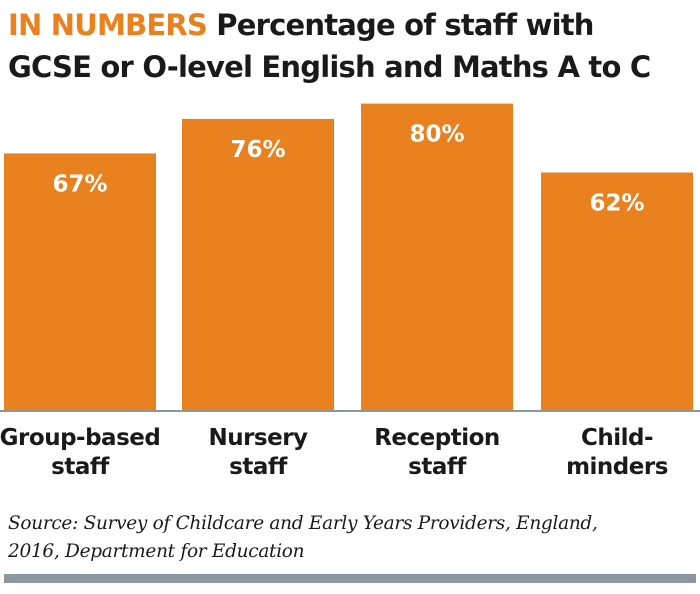 This screenshot has height=594, width=700. I want to click on source-line-2: 2016, Department for Education, so click(156, 551).